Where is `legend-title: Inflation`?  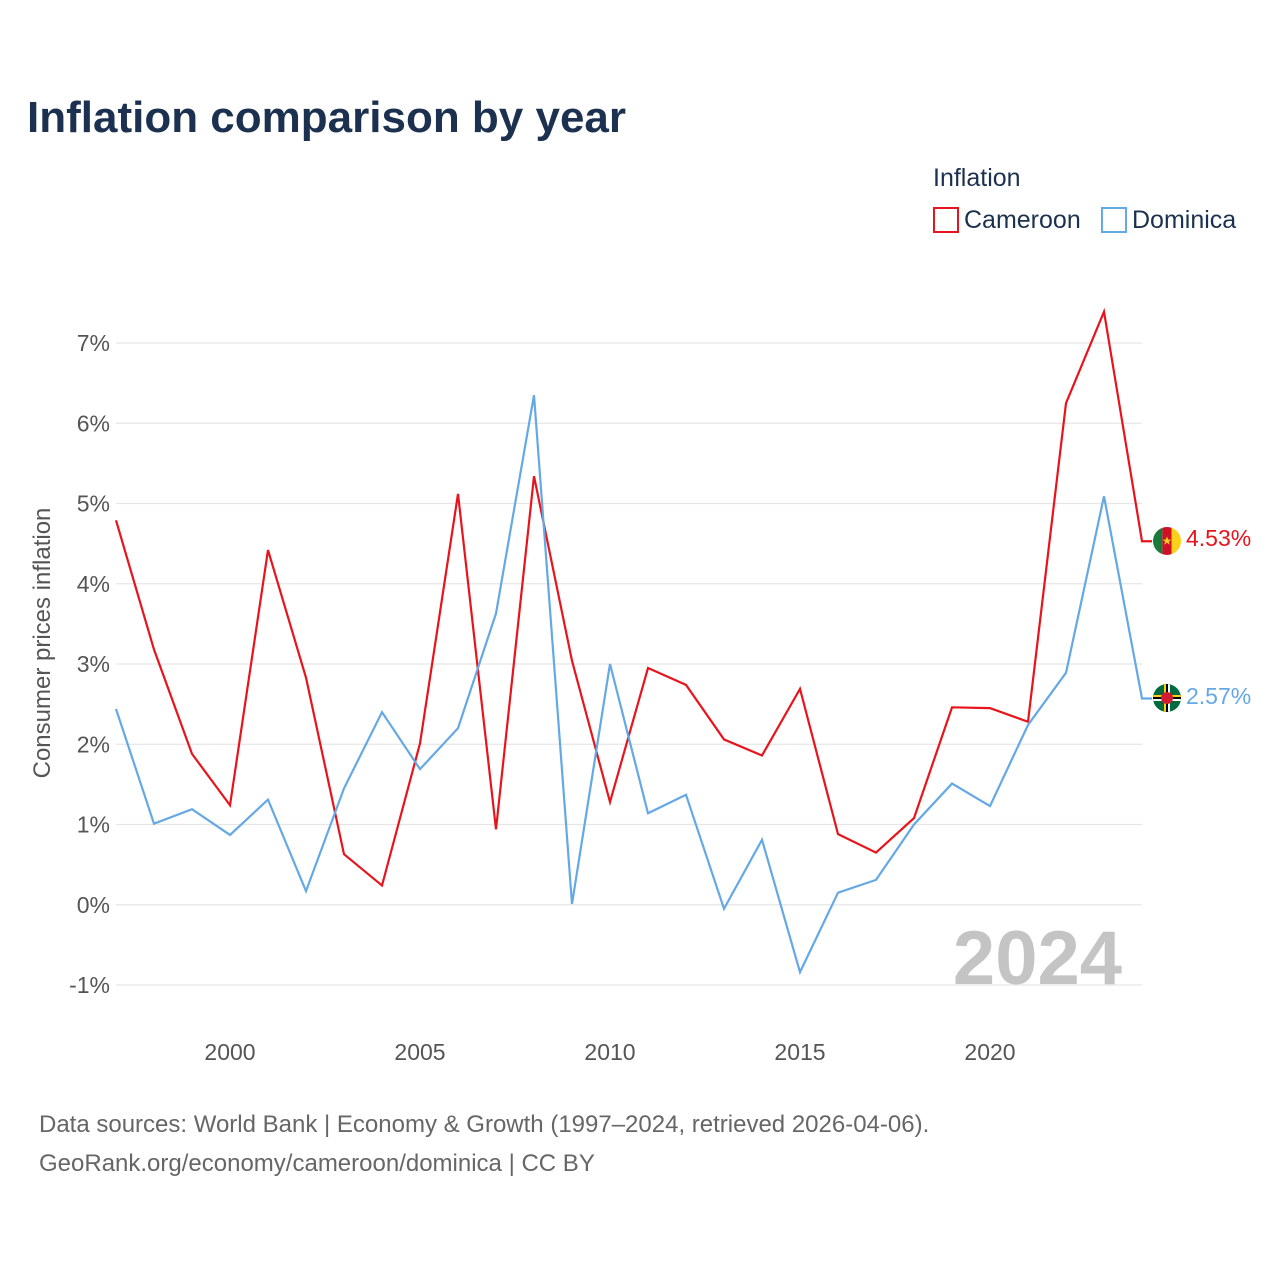 legend-title: Inflation is located at coordinates (977, 178).